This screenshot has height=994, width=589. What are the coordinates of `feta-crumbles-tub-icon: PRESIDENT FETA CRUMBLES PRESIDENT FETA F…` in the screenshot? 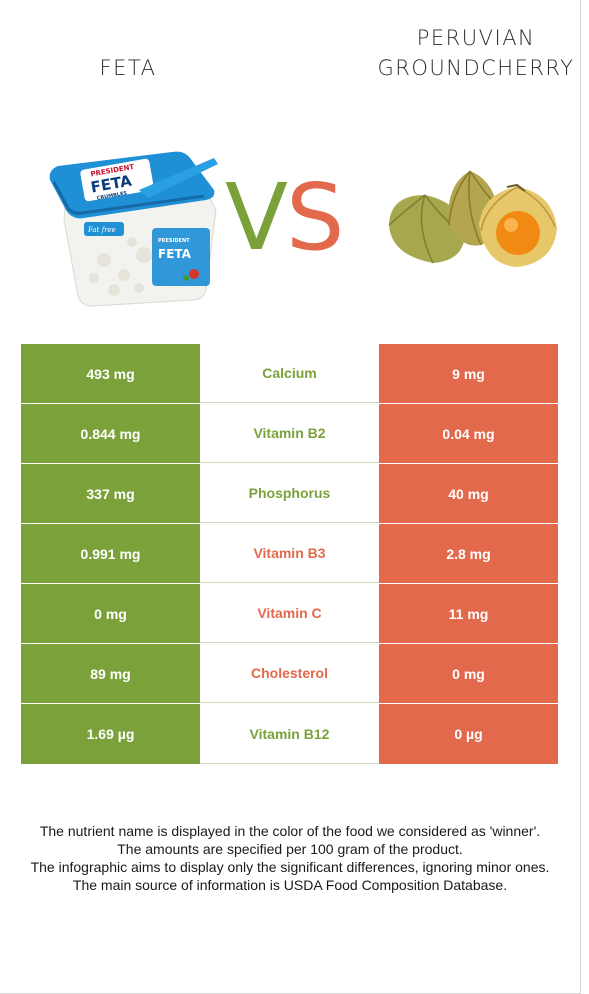 It's located at (133, 229).